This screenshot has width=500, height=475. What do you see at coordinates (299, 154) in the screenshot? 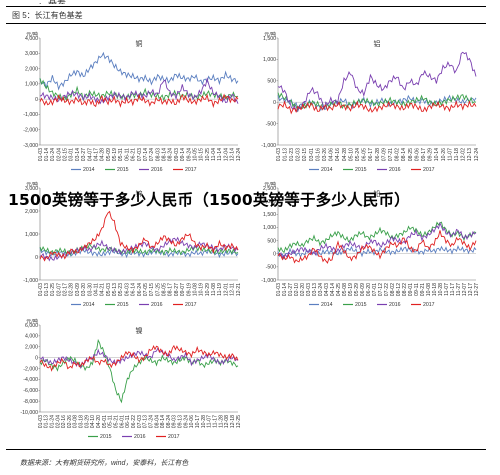
I see `x-tick-label: 02-03` at bounding box center [299, 154].